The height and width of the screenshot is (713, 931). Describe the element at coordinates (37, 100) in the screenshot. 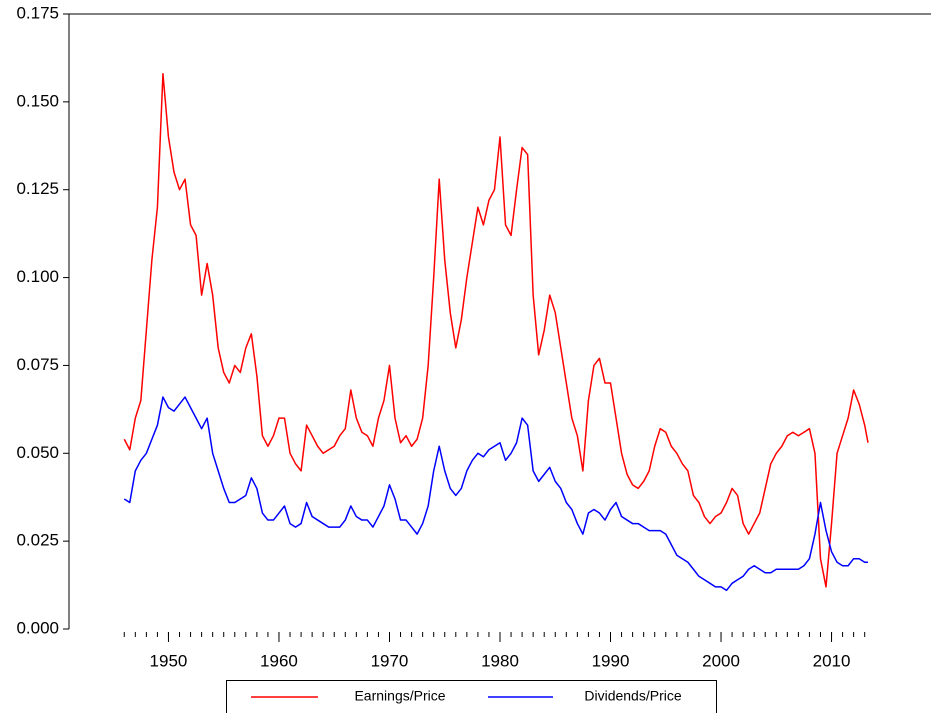

I see `y-tick-label: 0.150` at that location.